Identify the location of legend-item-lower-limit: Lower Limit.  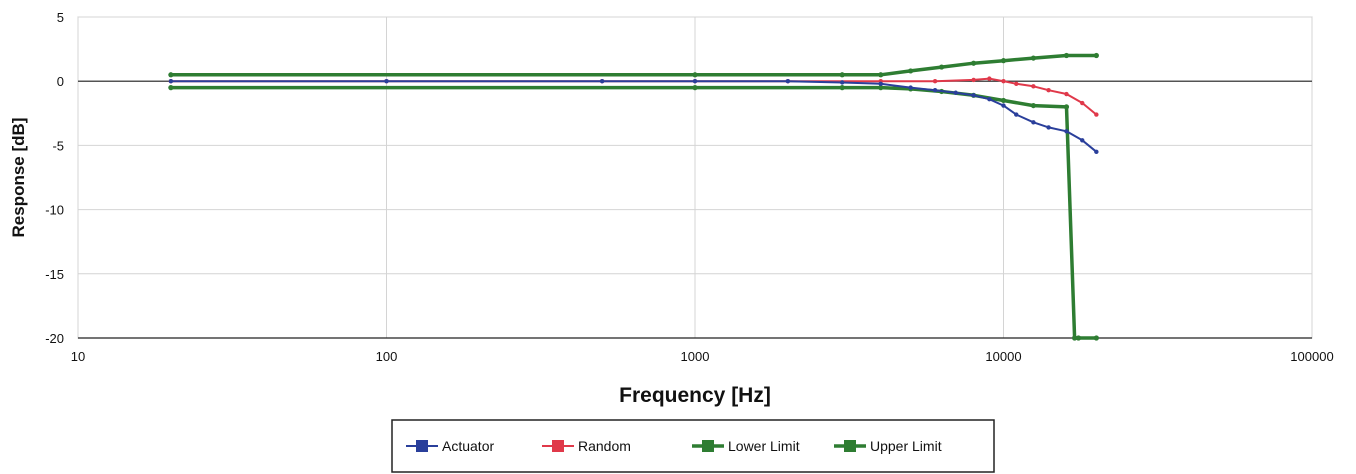
(746, 446).